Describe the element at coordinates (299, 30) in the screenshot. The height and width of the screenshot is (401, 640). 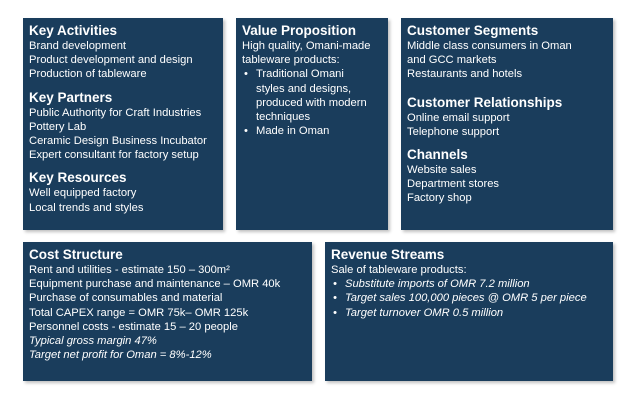
I see `value-proposition-title: Value Proposition` at that location.